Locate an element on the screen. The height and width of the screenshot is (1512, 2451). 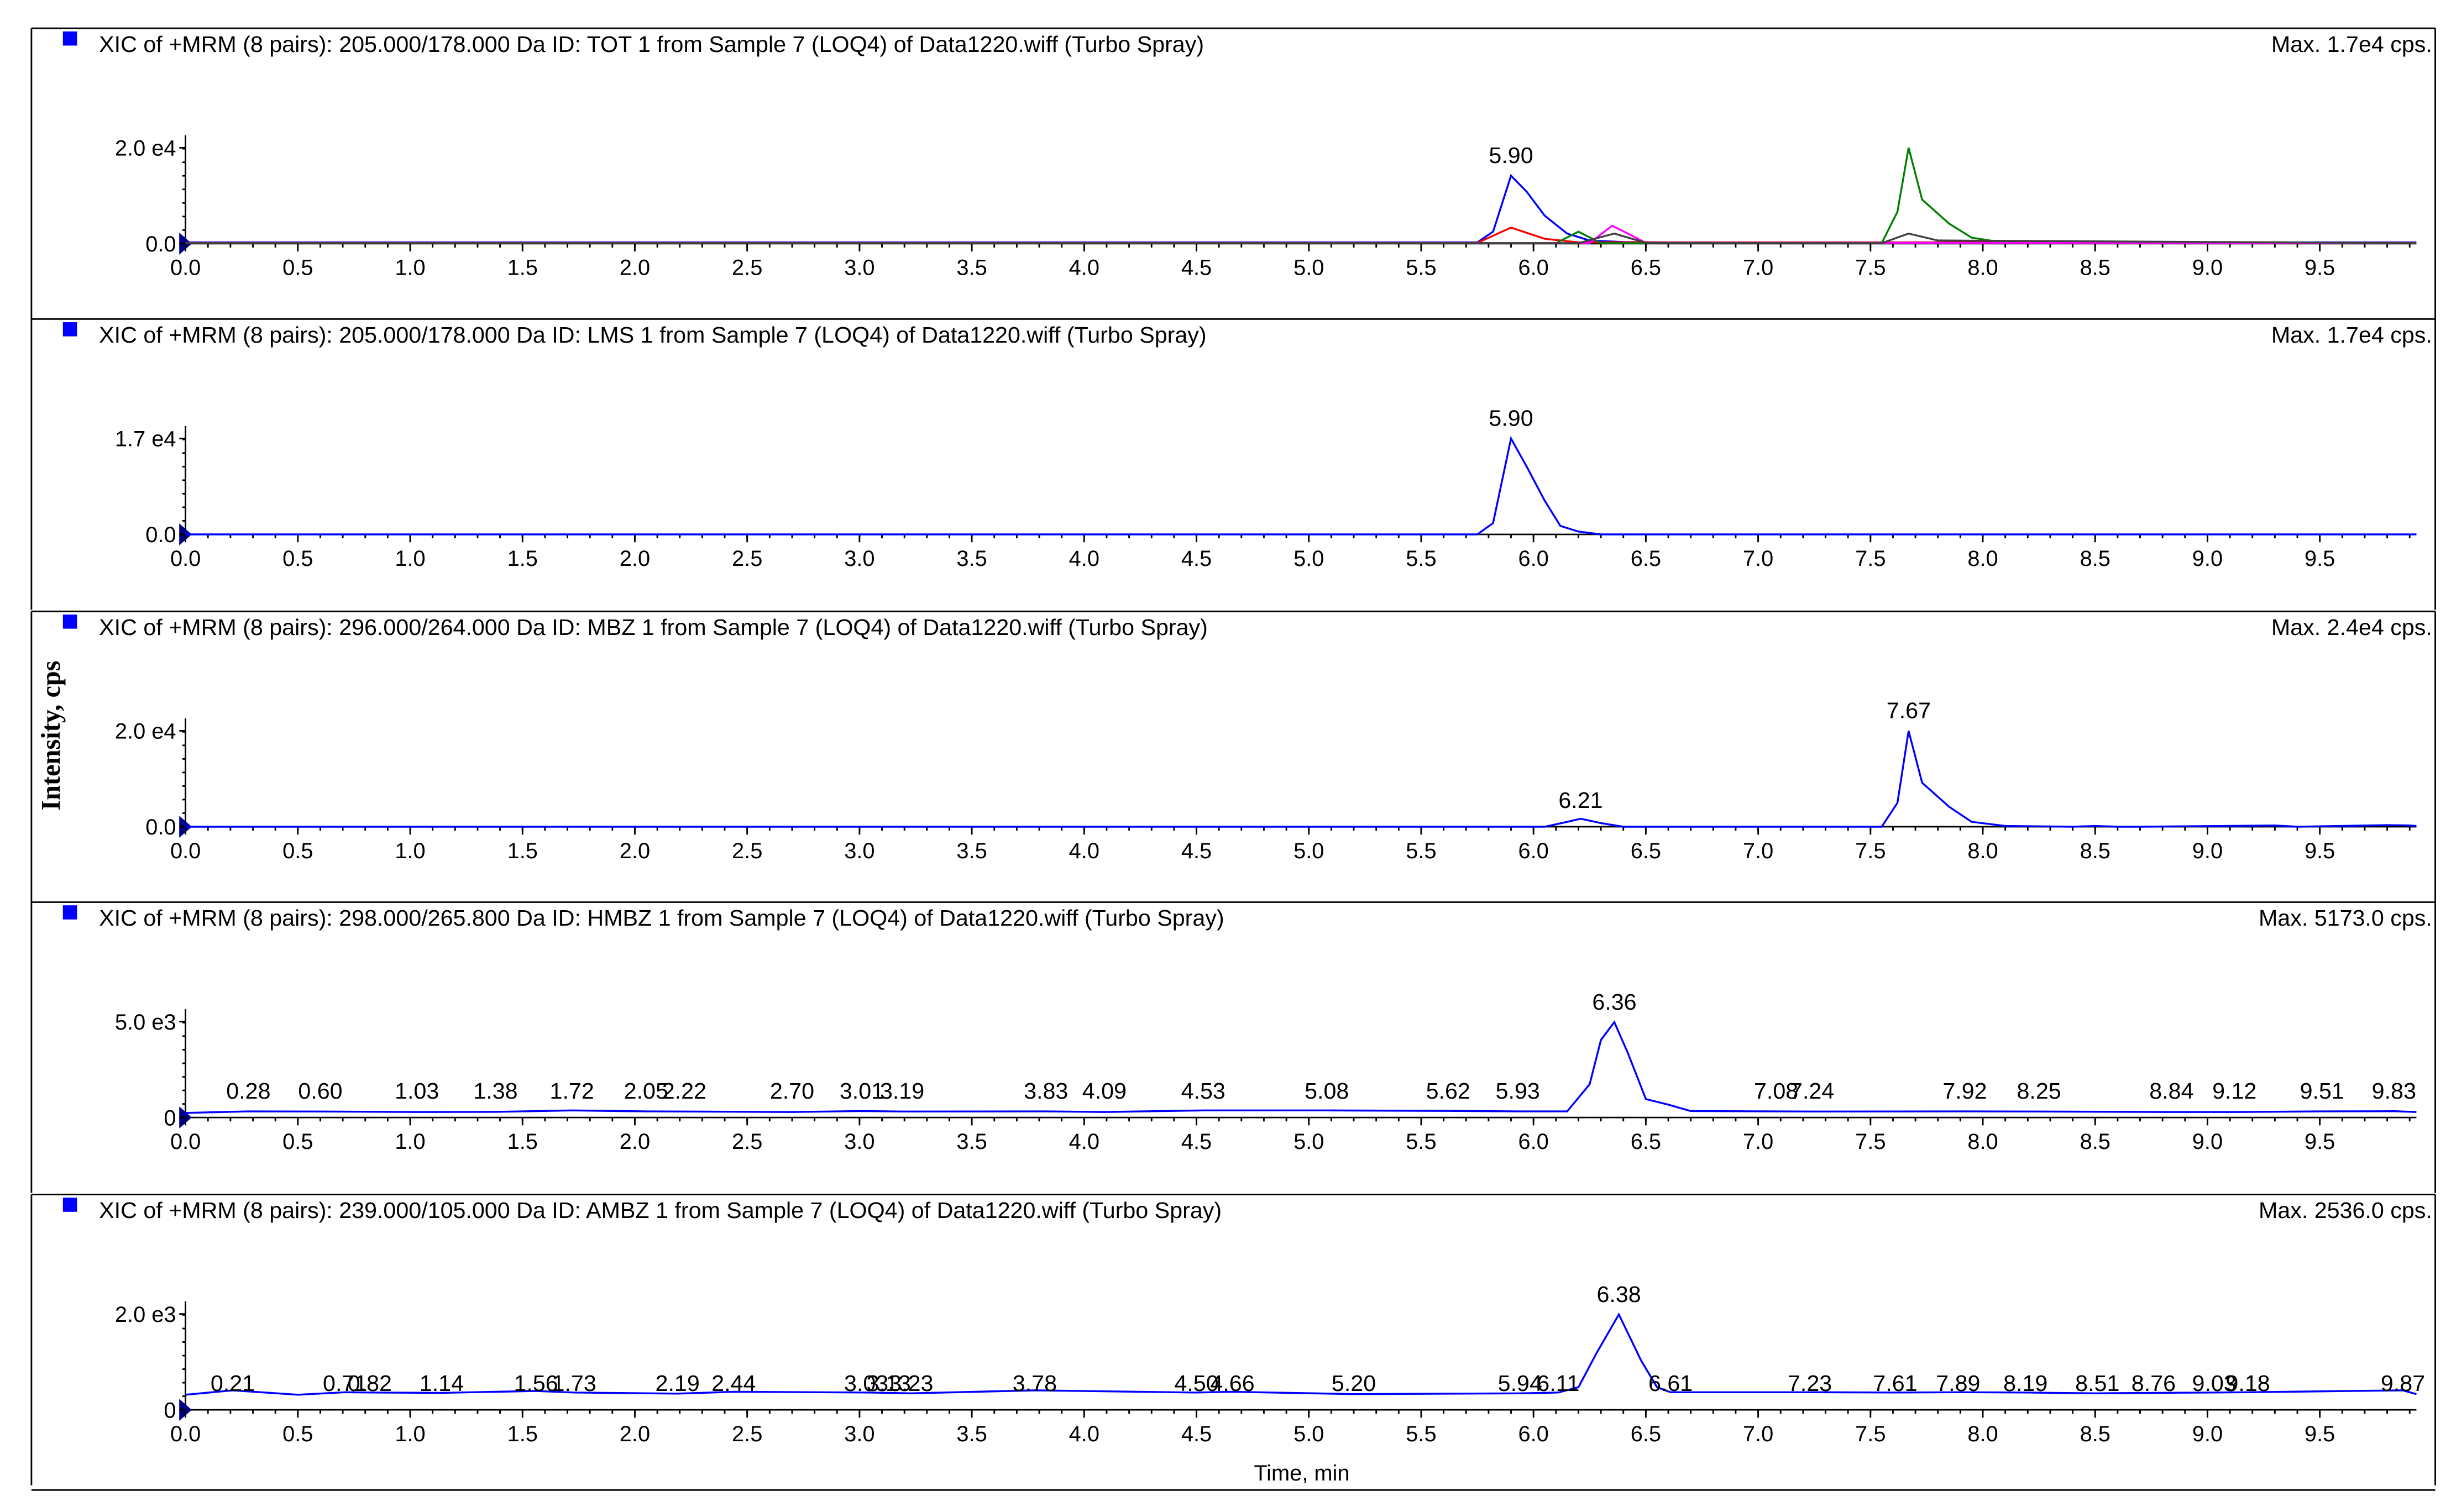
peak-label: 5.94 is located at coordinates (1520, 1383).